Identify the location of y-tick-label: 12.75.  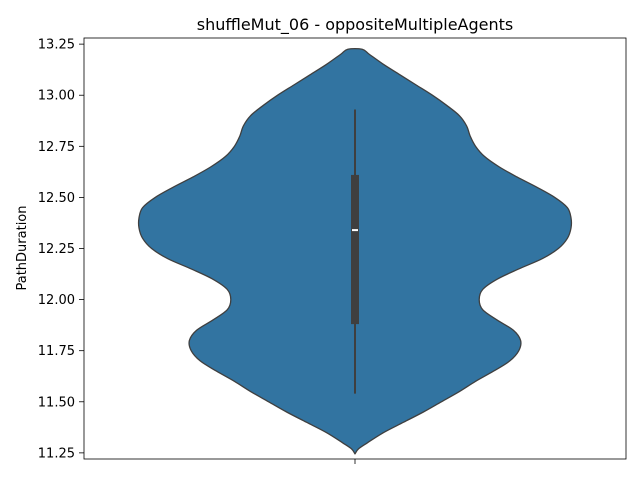
(56, 147).